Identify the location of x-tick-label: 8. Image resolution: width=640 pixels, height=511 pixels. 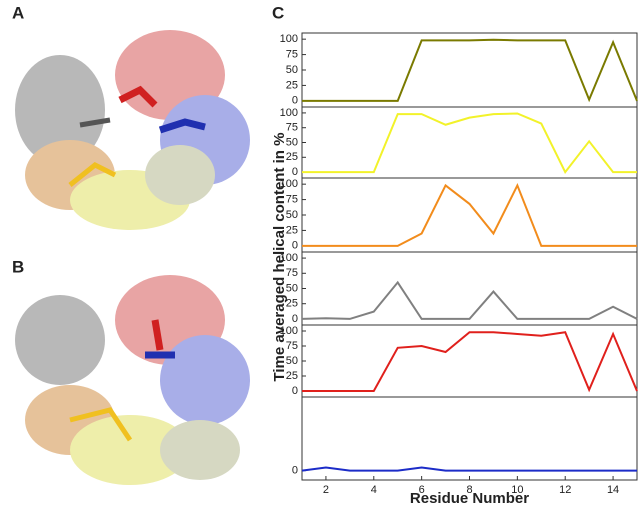
(469, 490).